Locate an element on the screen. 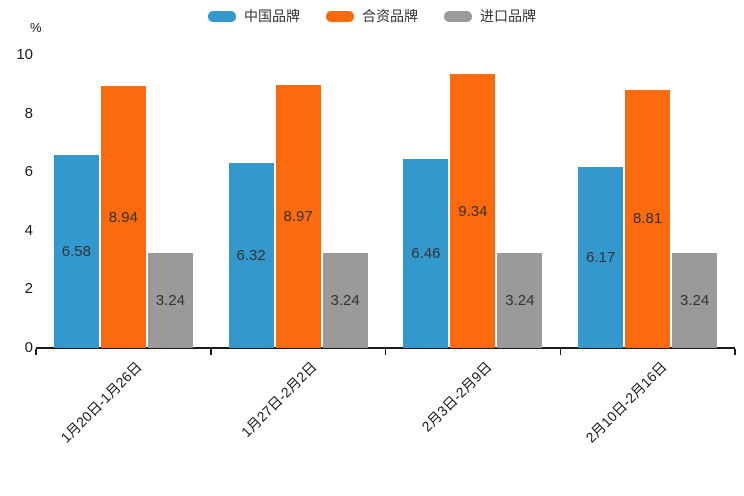  x-axis-line is located at coordinates (385, 348).